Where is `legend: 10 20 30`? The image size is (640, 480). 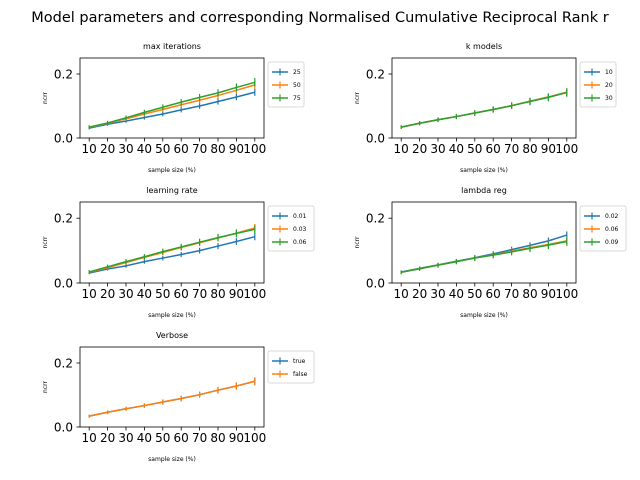
legend: 10 20 30 is located at coordinates (598, 84).